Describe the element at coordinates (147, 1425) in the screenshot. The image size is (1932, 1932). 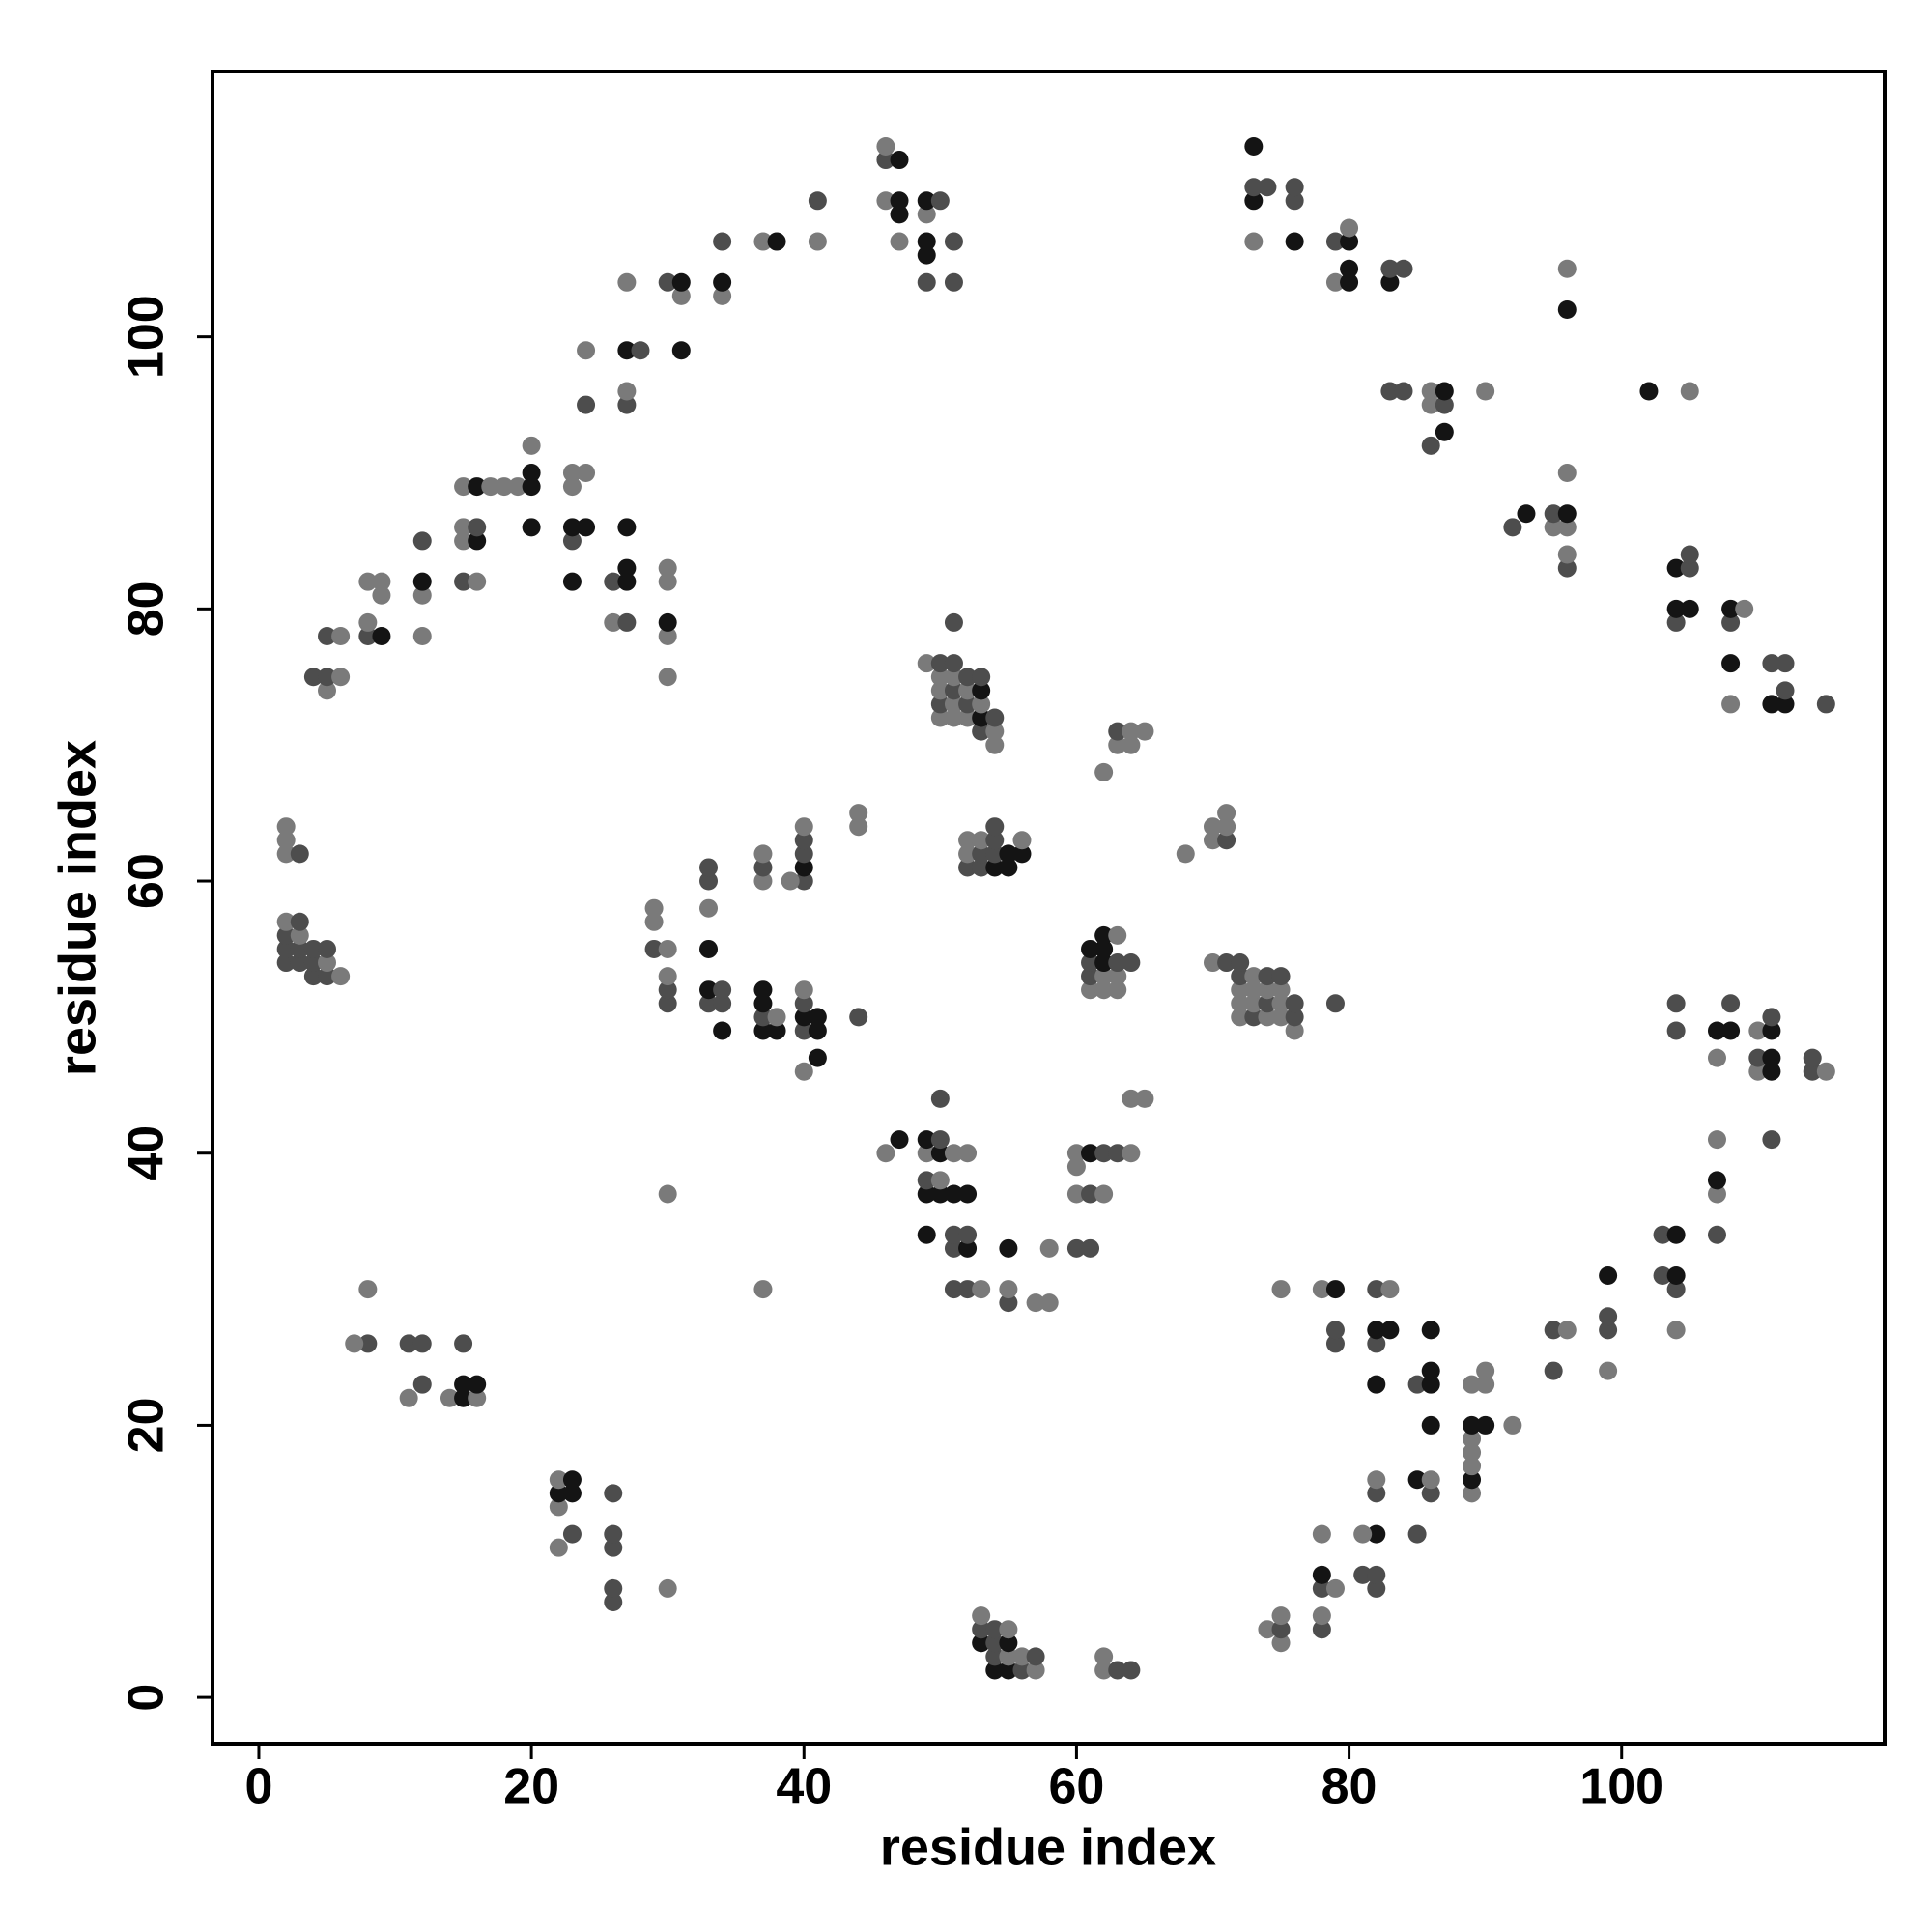
I see `y-tick-label: 20` at that location.